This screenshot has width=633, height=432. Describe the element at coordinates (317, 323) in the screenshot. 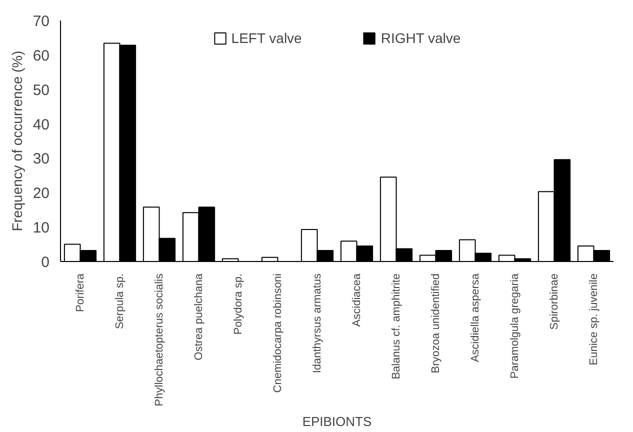

I see `x-tick-label: Idanthyrsus armatus` at that location.